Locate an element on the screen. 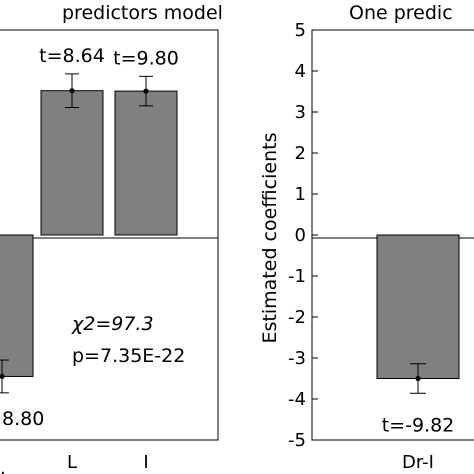  right-bars-group: t=-9.82 is located at coordinates (418, 335).